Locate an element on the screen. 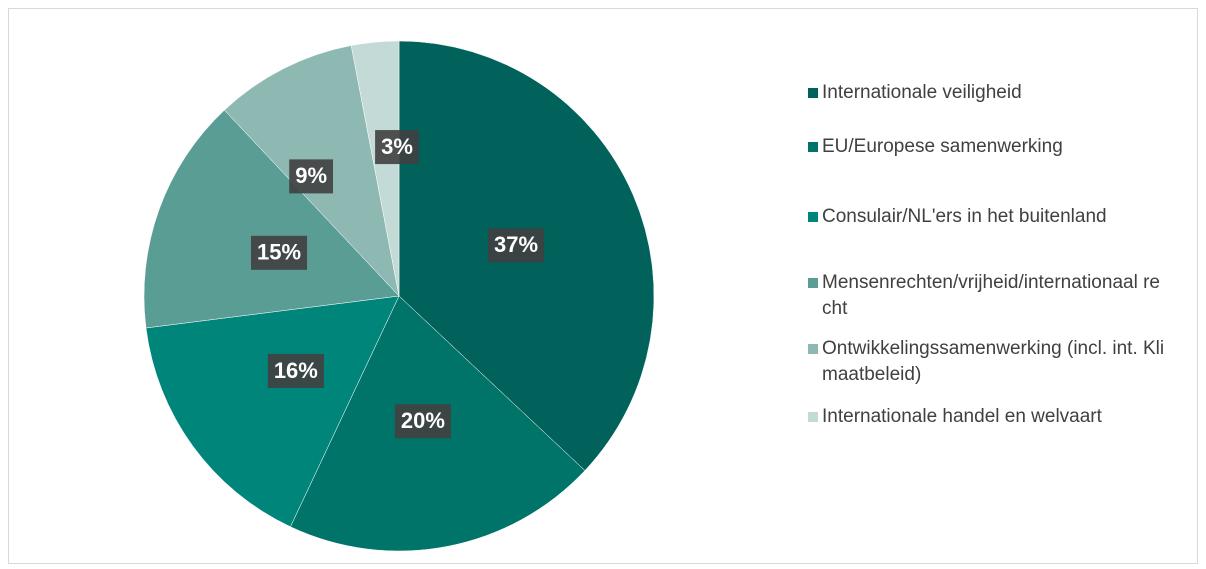 The image size is (1206, 569). data-label-group: 20% is located at coordinates (422, 421).